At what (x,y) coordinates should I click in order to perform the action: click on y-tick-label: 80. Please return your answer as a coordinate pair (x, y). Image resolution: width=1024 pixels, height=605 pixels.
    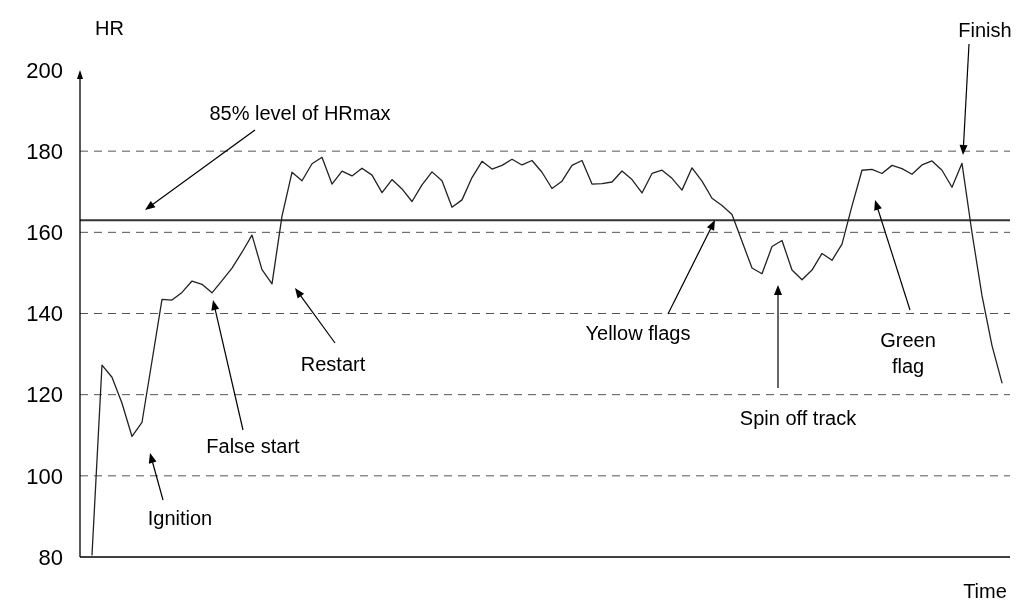
    Looking at the image, I should click on (50, 557).